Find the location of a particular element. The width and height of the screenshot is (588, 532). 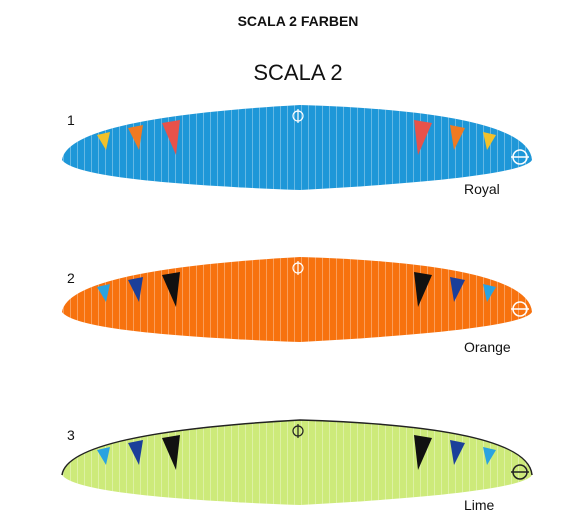

title: SCALA 2 FARBEN is located at coordinates (298, 21).